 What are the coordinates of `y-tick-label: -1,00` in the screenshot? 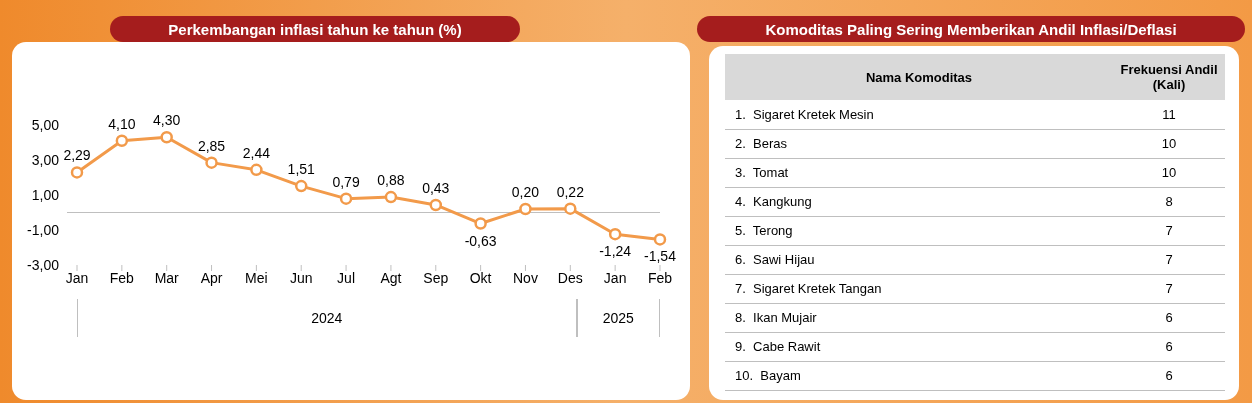 It's located at (43, 229).